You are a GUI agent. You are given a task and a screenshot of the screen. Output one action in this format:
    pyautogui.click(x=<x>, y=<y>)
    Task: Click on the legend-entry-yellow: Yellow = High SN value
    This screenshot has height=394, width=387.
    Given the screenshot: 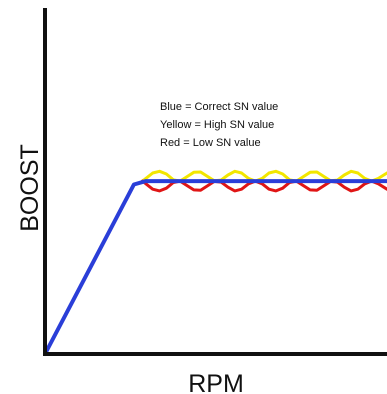 What is the action you would take?
    pyautogui.click(x=217, y=125)
    